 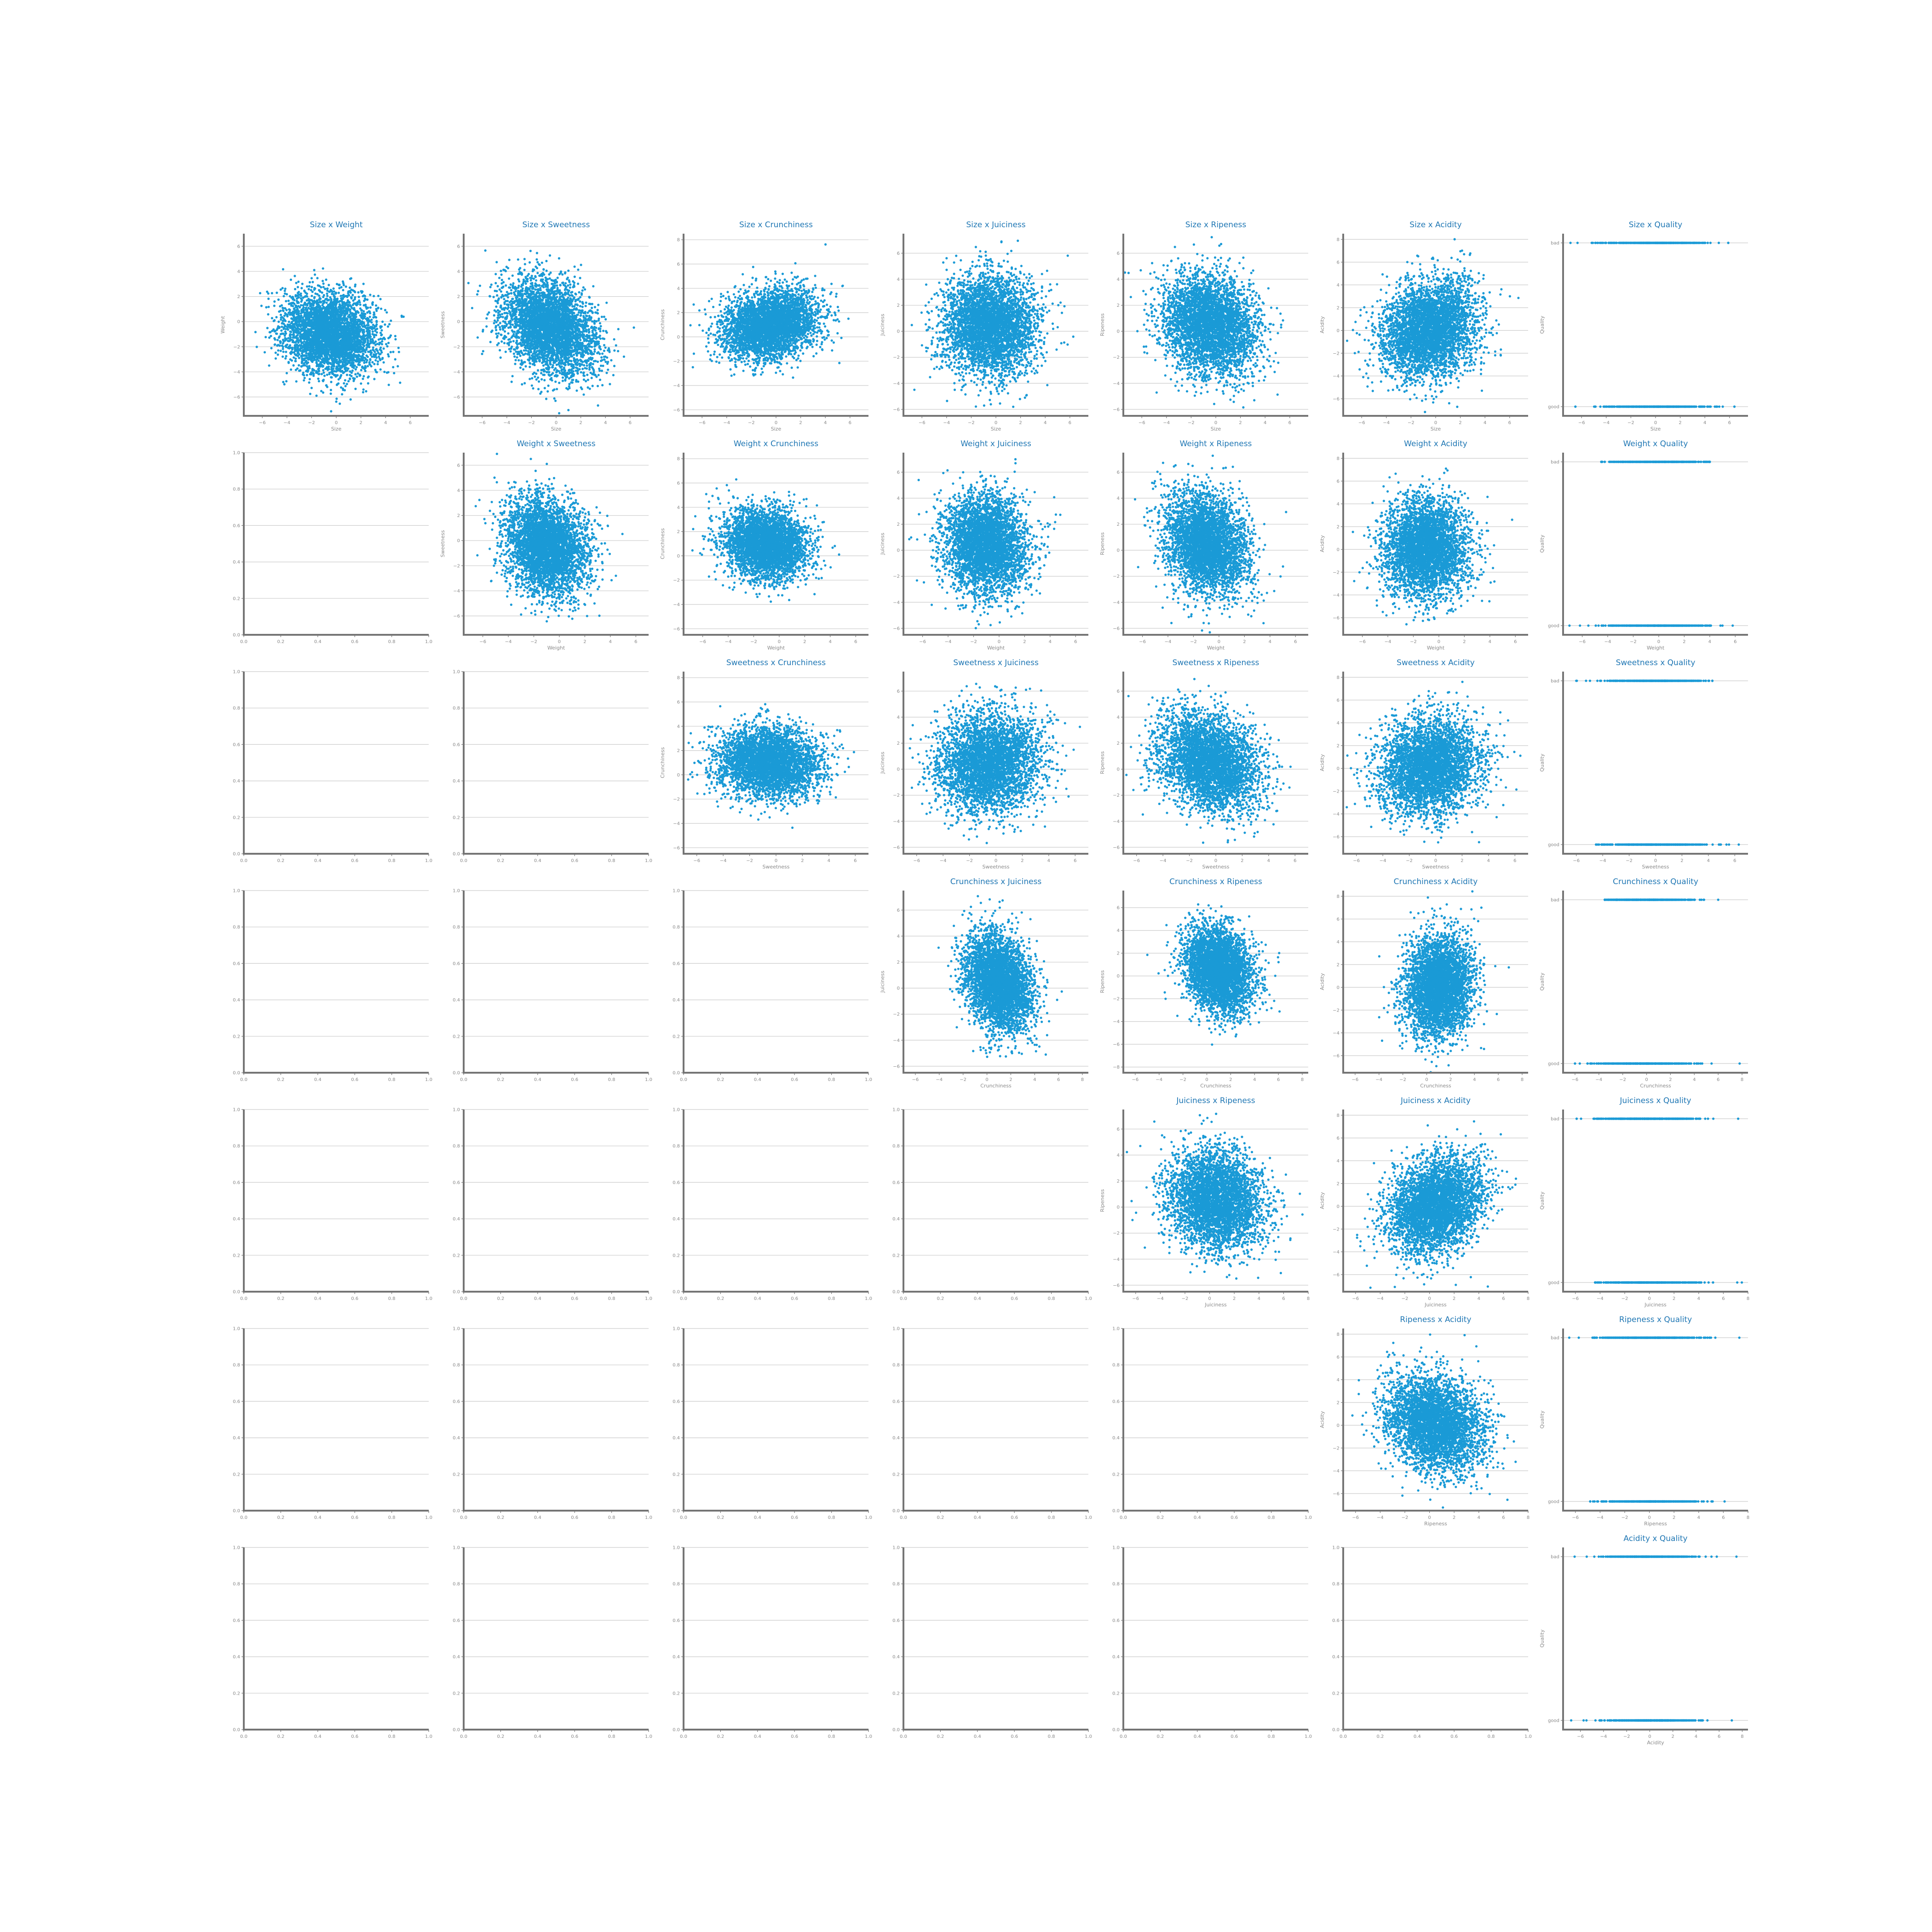 What do you see at coordinates (327, 1203) in the screenshot?
I see `empty-panel-r4-c0: 0.0 0.2 0.4 0.6 0.8 1.0 0.0 0.2 0.4 0.6 0.8 1.0` at bounding box center [327, 1203].